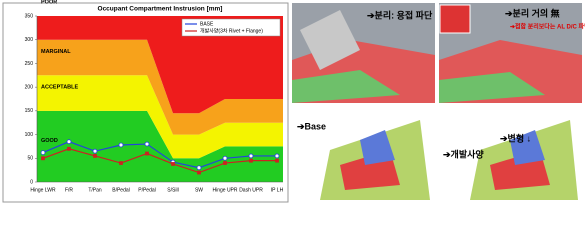 This screenshot has width=585, height=240. What do you see at coordinates (147, 190) in the screenshot?
I see `x-tick-label: P/Pedal` at bounding box center [147, 190].